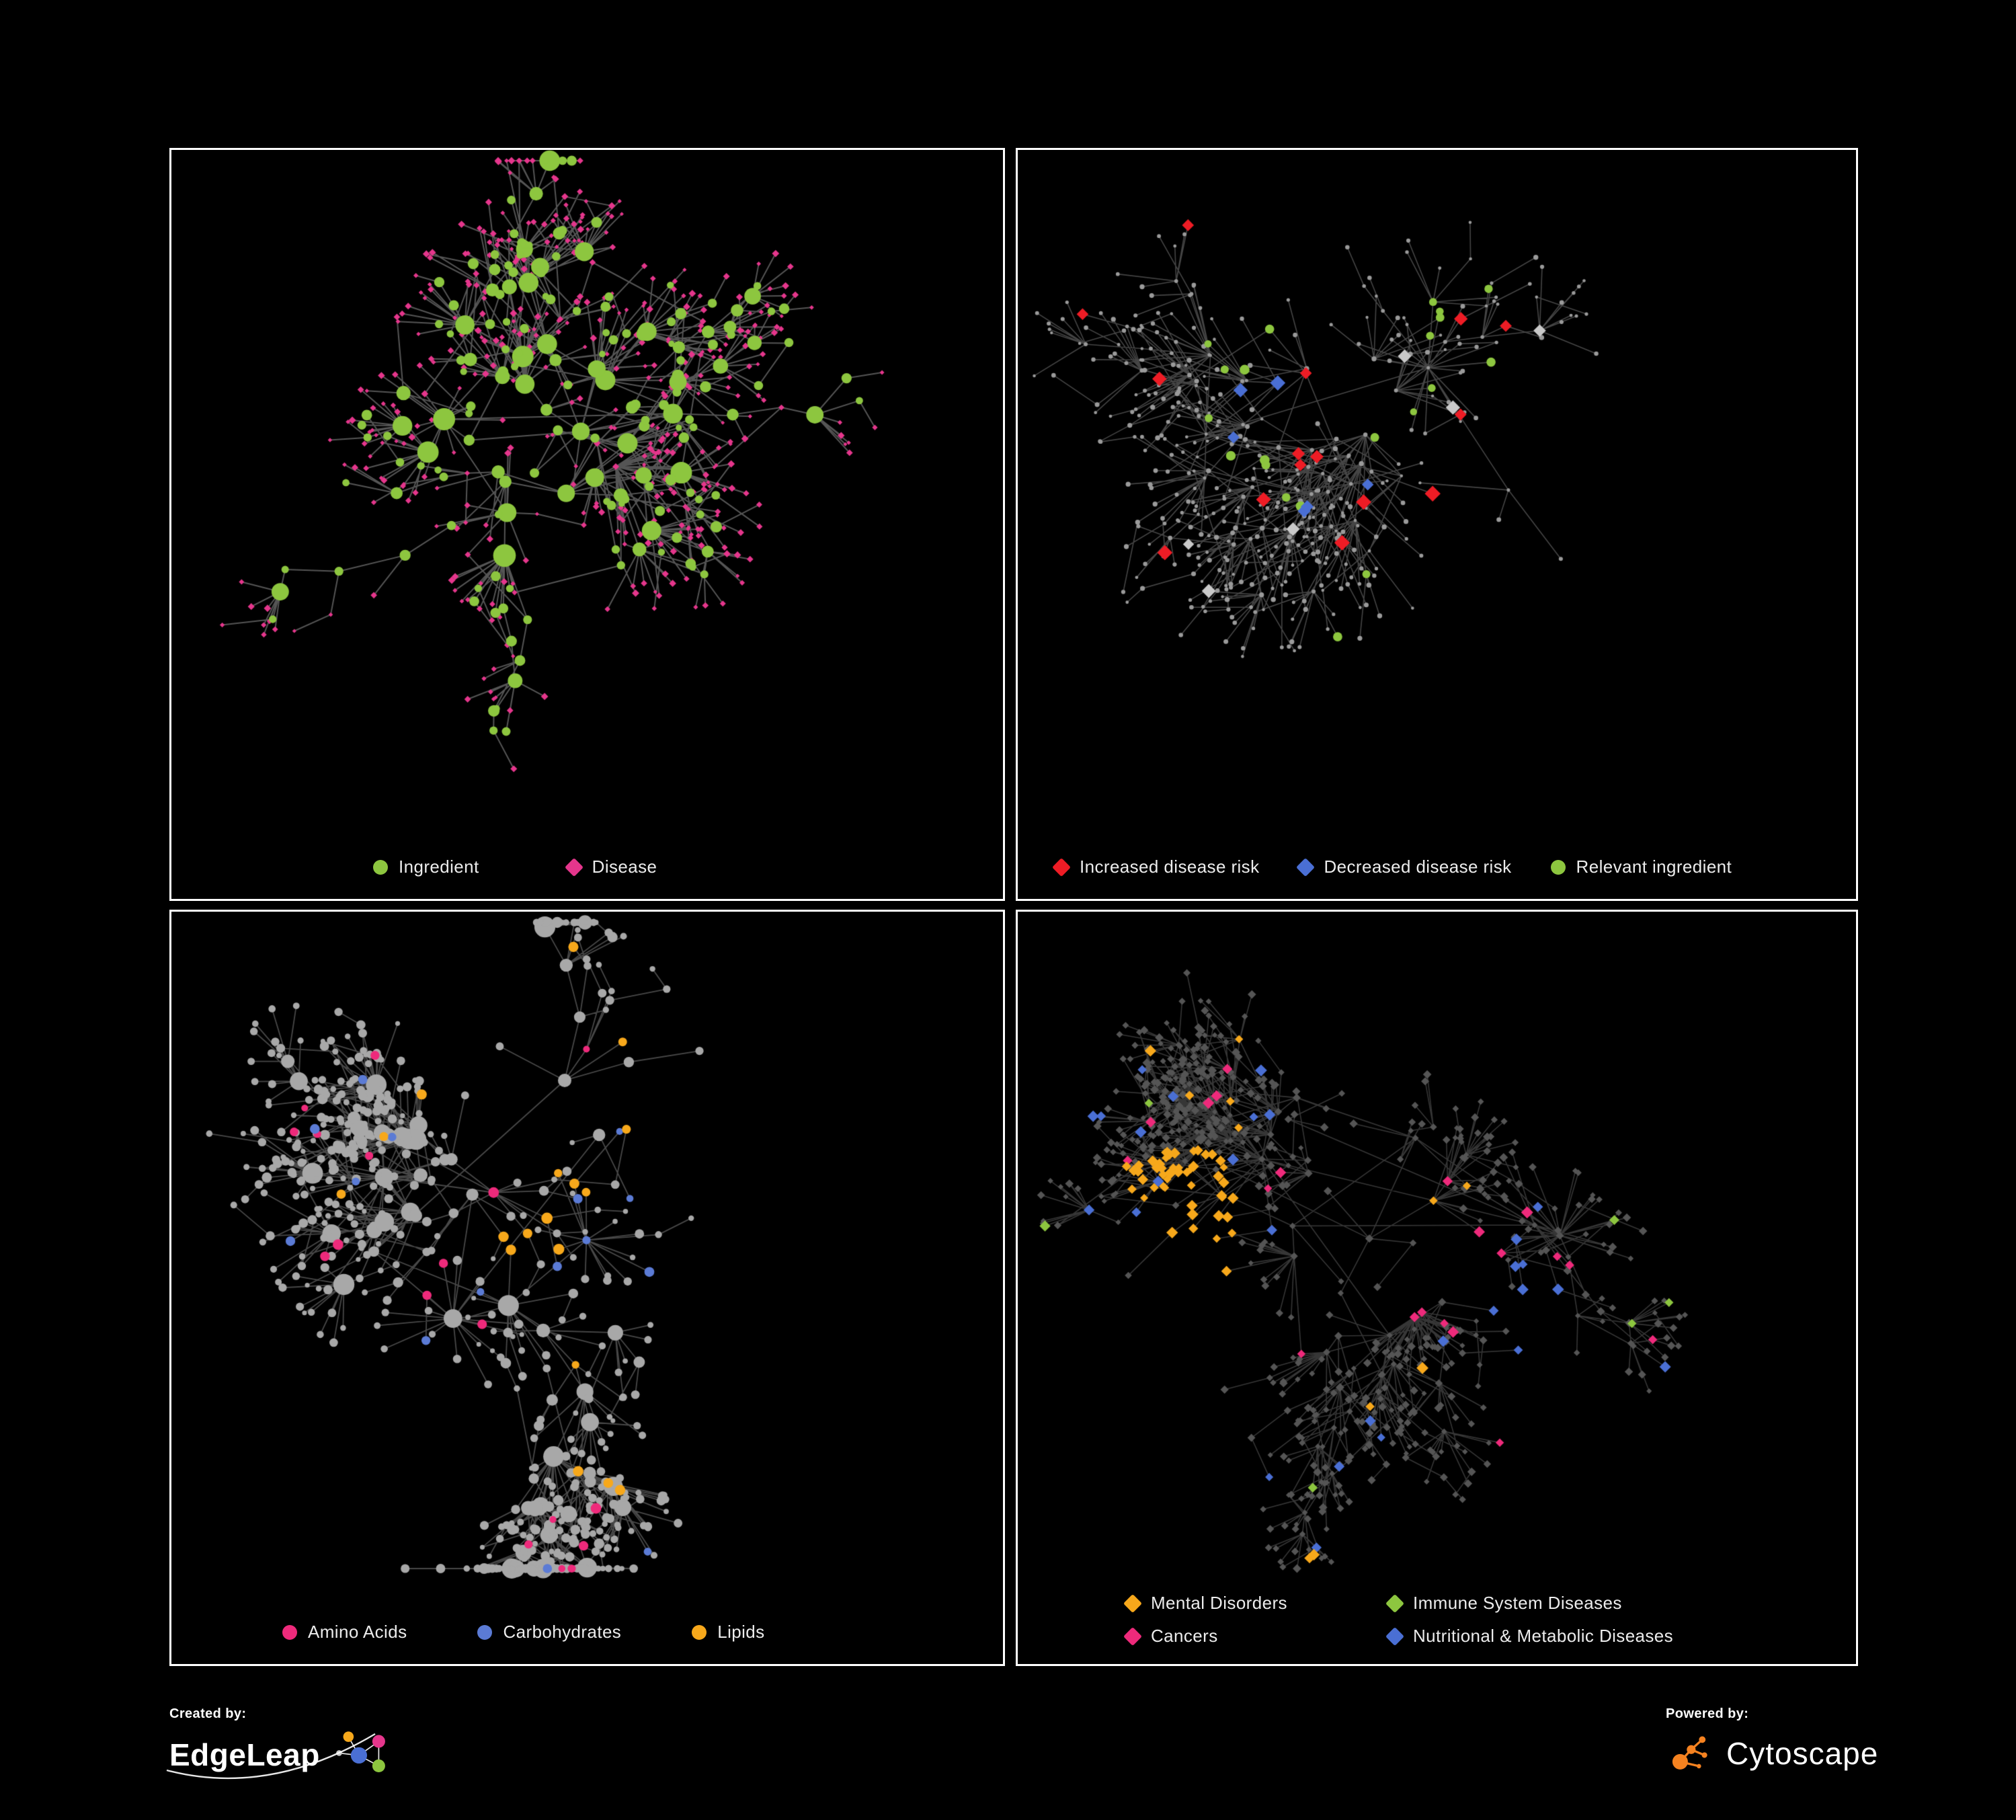 This screenshot has height=1820, width=2016. Describe the element at coordinates (573, 867) in the screenshot. I see `disease-marker-icon` at that location.